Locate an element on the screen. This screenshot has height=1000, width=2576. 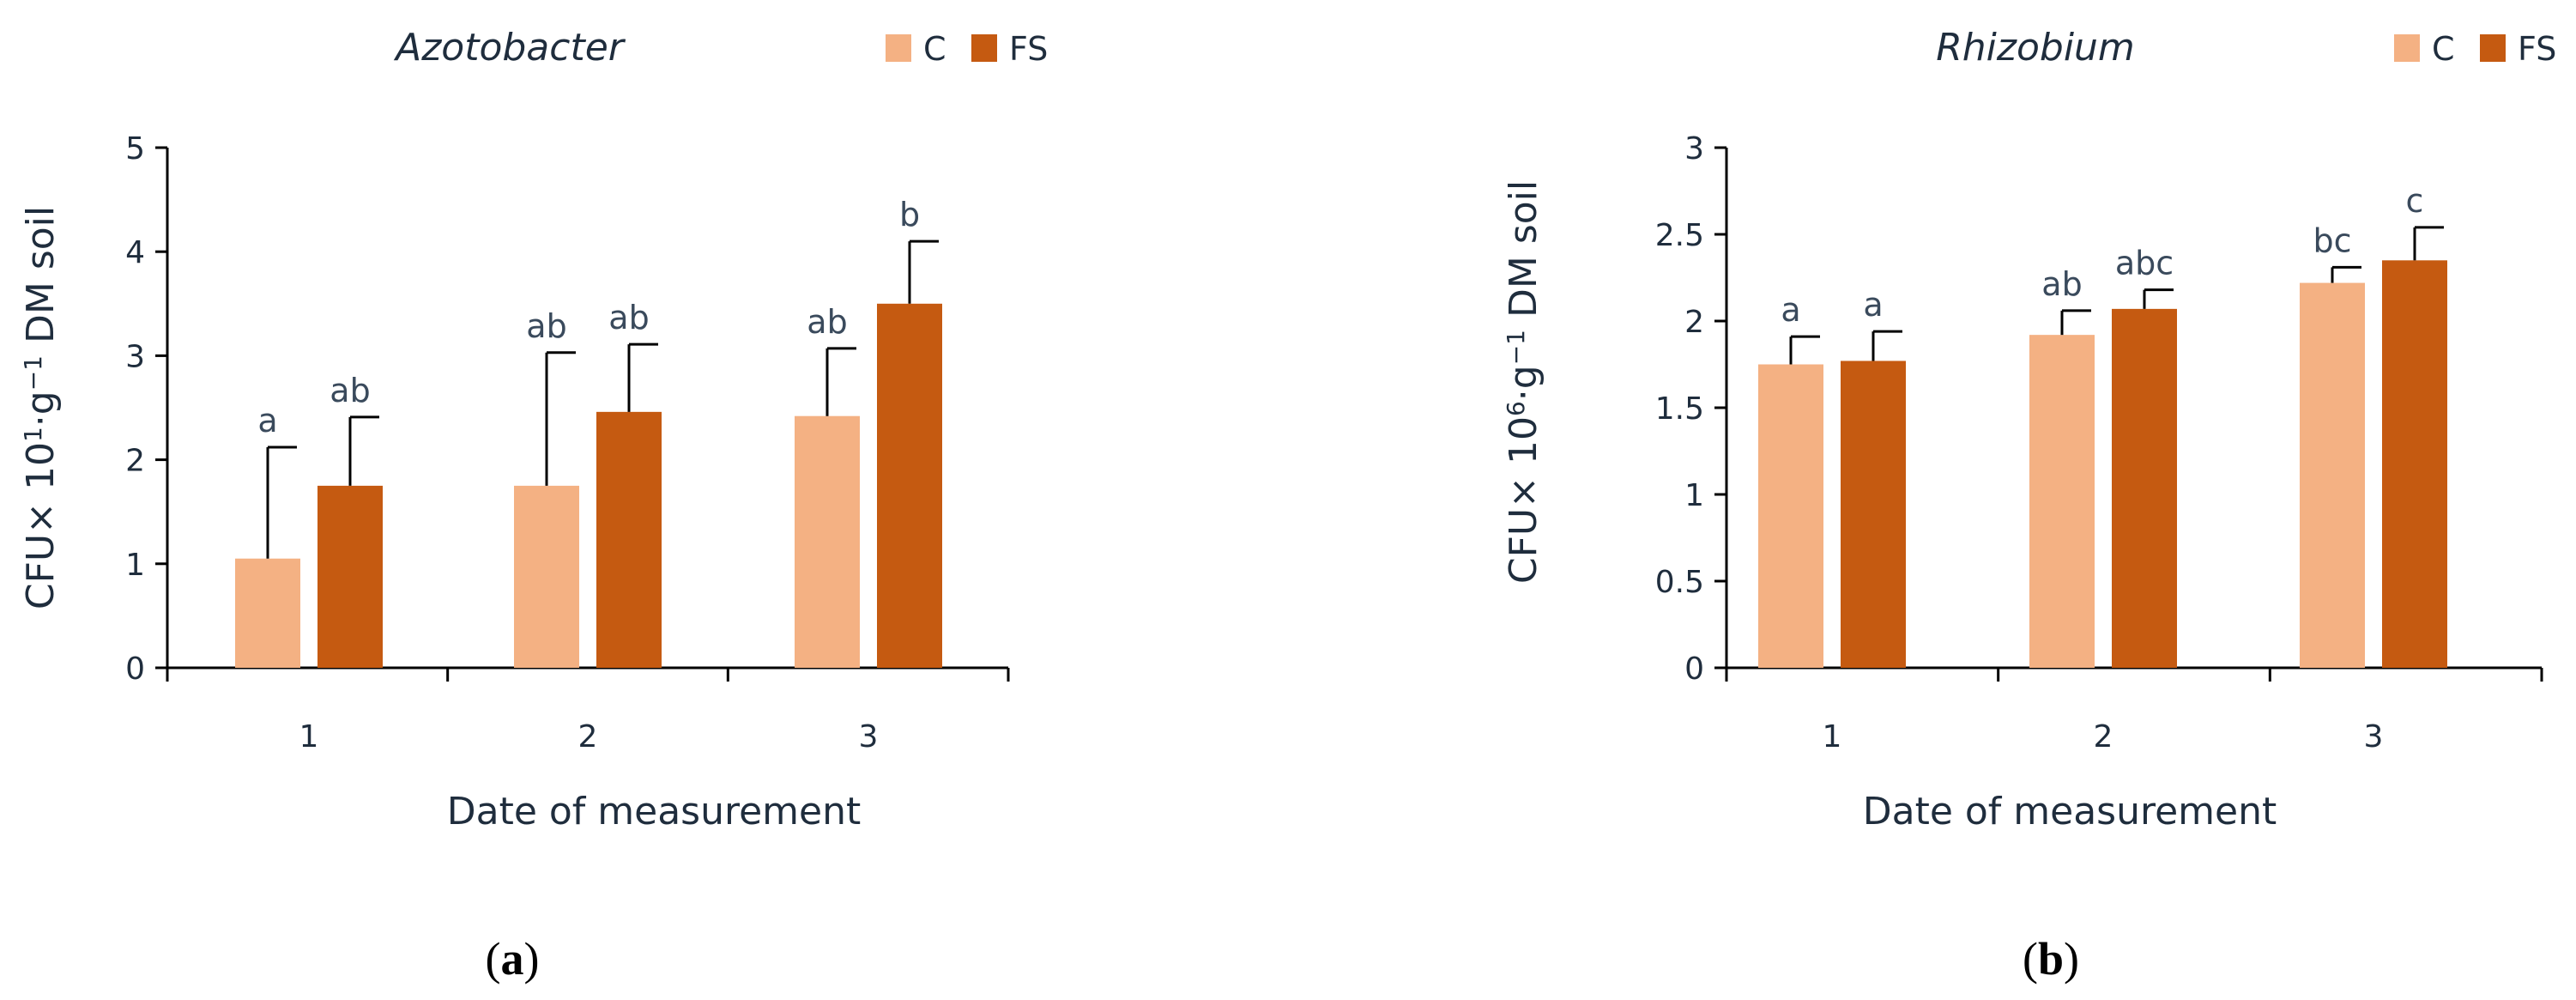
panel-label-b: (b) is located at coordinates (2051, 959).